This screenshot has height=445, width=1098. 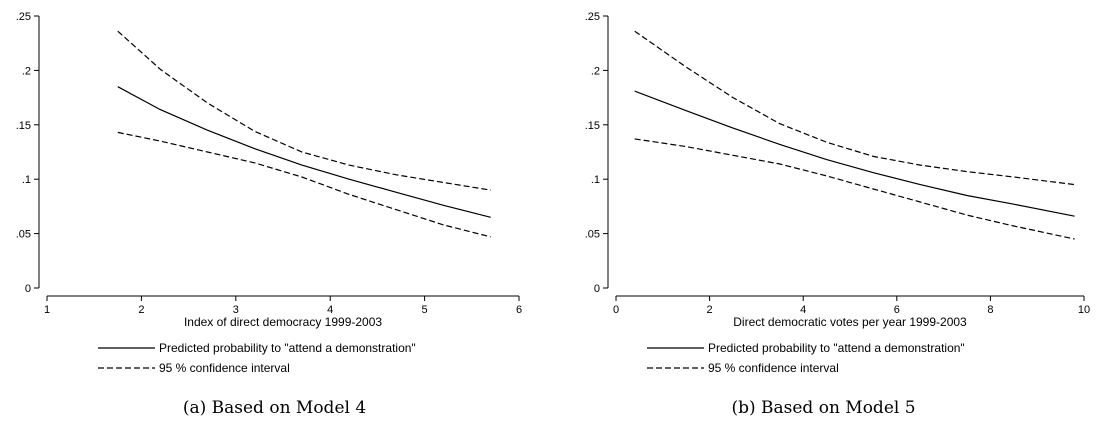 What do you see at coordinates (597, 289) in the screenshot?
I see `chart-b-y-tick-label: 0` at bounding box center [597, 289].